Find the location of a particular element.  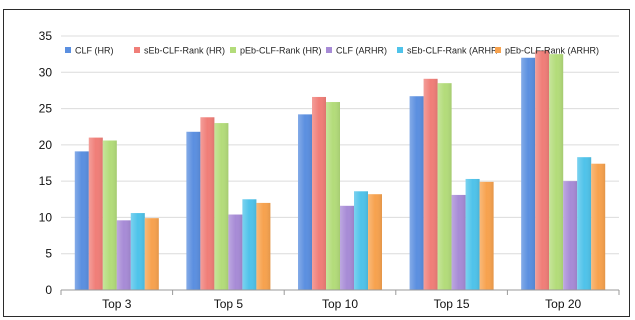

x-axis is located at coordinates (340, 292).